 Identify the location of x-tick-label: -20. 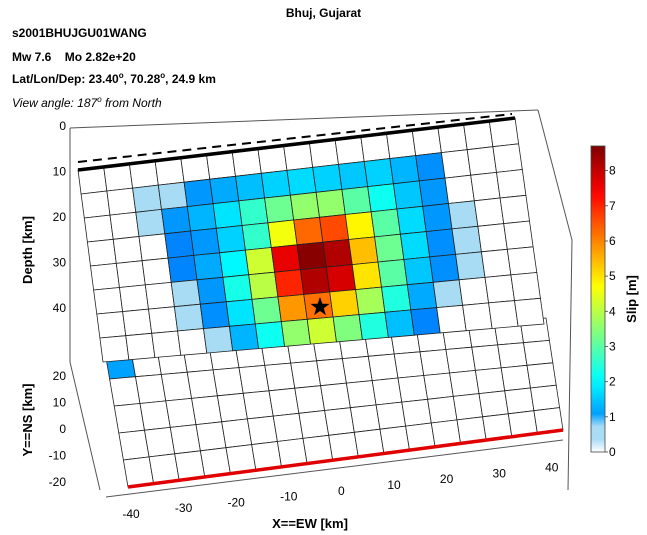
(237, 502).